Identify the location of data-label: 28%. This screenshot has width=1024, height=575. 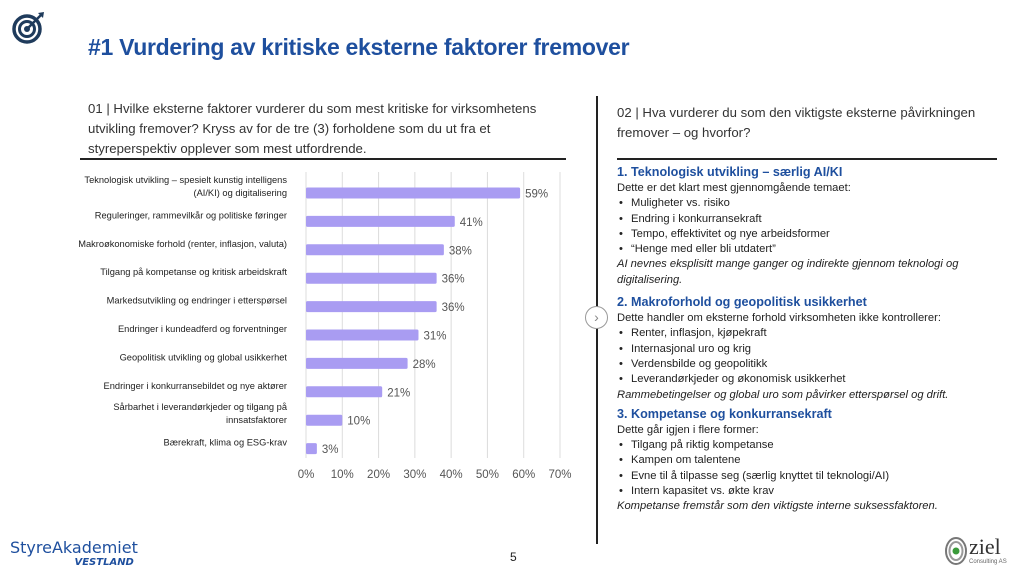
(424, 365).